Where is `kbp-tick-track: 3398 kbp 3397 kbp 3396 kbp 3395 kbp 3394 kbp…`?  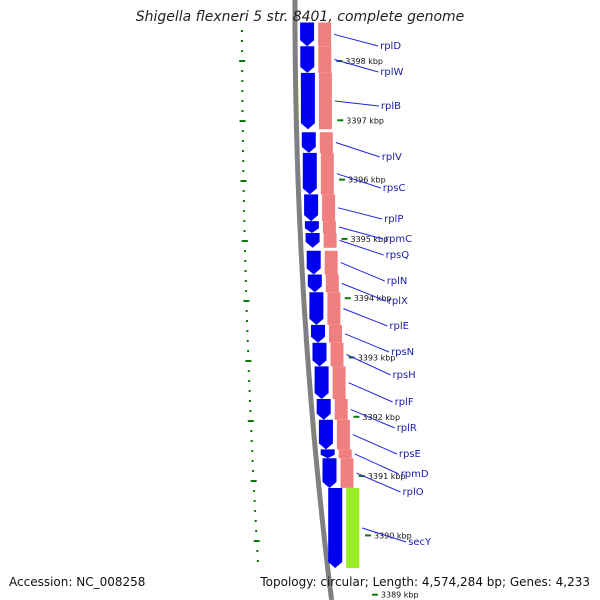 kbp-tick-track: 3398 kbp 3397 kbp 3396 kbp 3395 kbp 3394 kbp… is located at coordinates (377, 328).